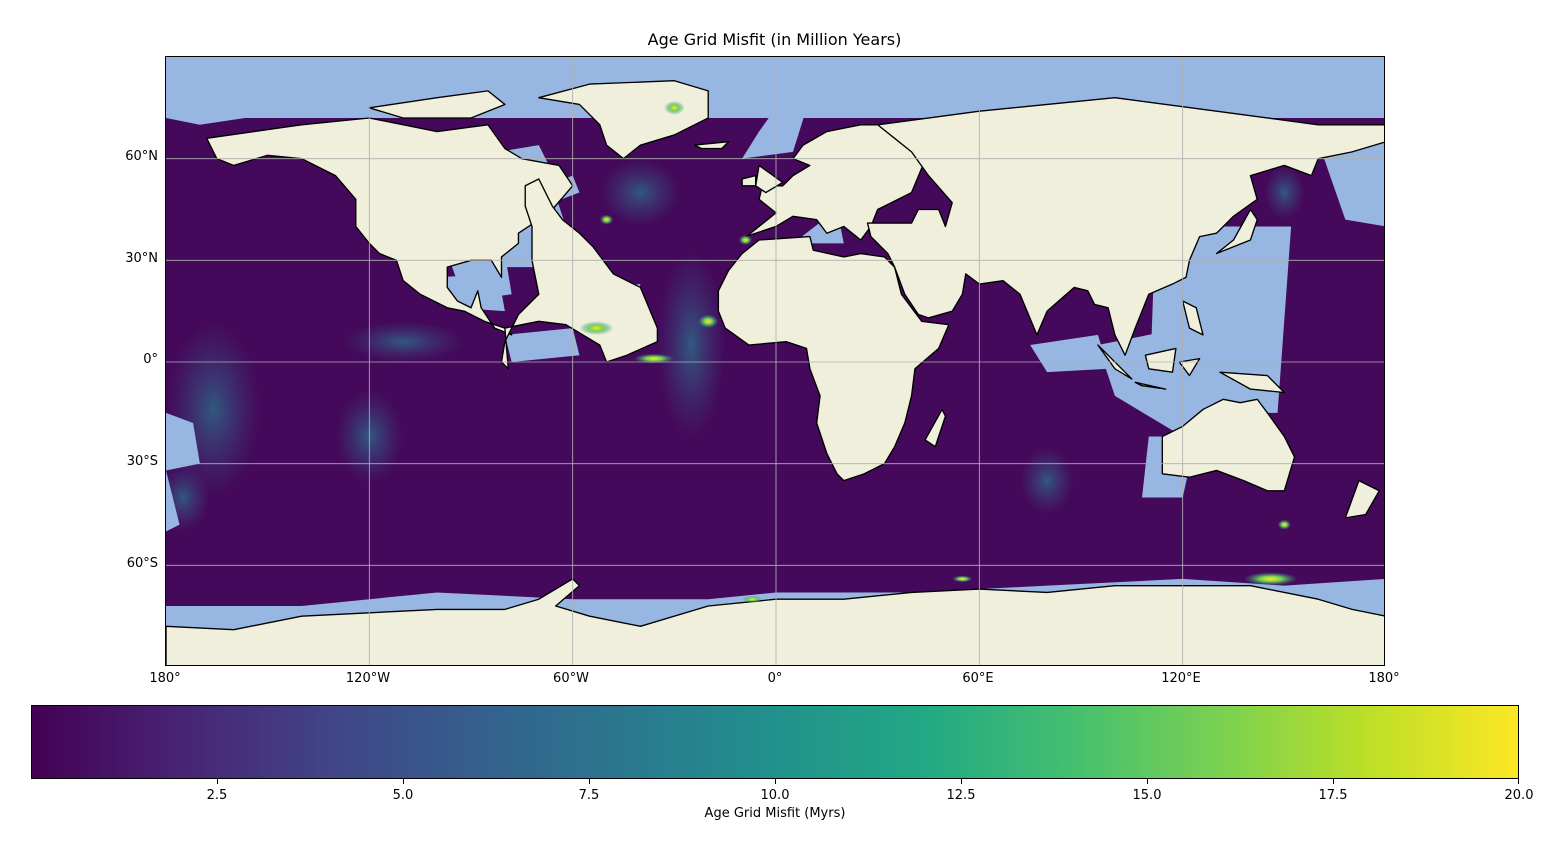  What do you see at coordinates (403, 795) in the screenshot?
I see `colorbar-tick-label: 5.0` at bounding box center [403, 795].